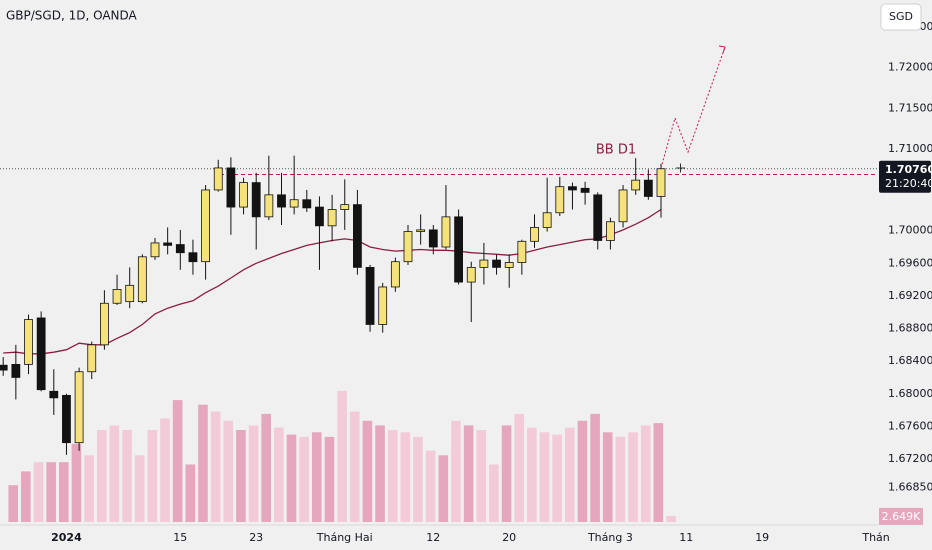 The height and width of the screenshot is (550, 932). What do you see at coordinates (910, 262) in the screenshot?
I see `y-tick-label: 1.69600` at bounding box center [910, 262].